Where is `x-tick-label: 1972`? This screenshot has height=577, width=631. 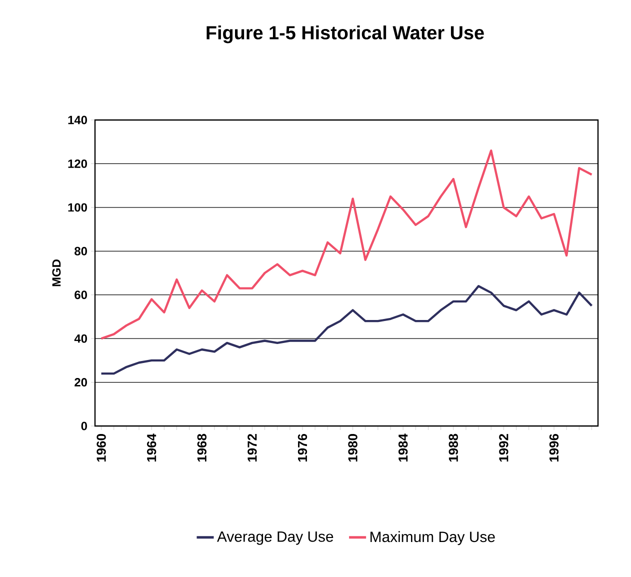
x-tick-label: 1972 is located at coordinates (252, 448).